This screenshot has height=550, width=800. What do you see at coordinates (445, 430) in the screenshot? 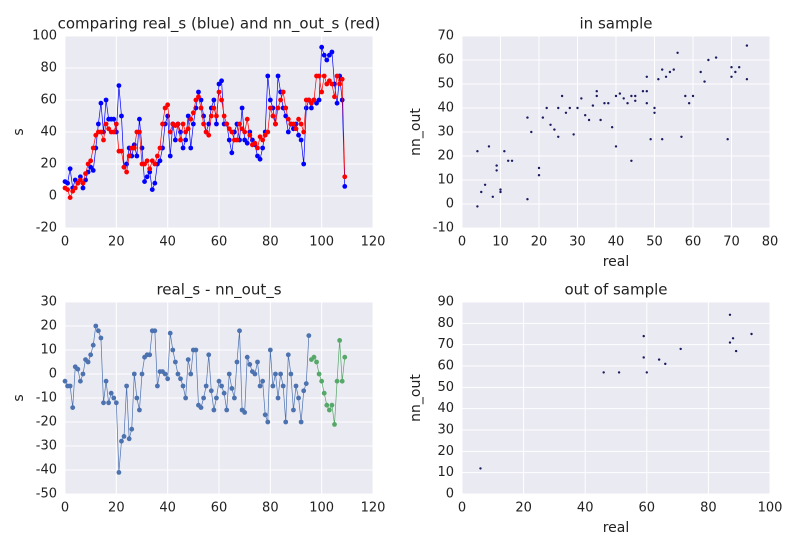
I see `y-tick-label: 30` at bounding box center [445, 430].